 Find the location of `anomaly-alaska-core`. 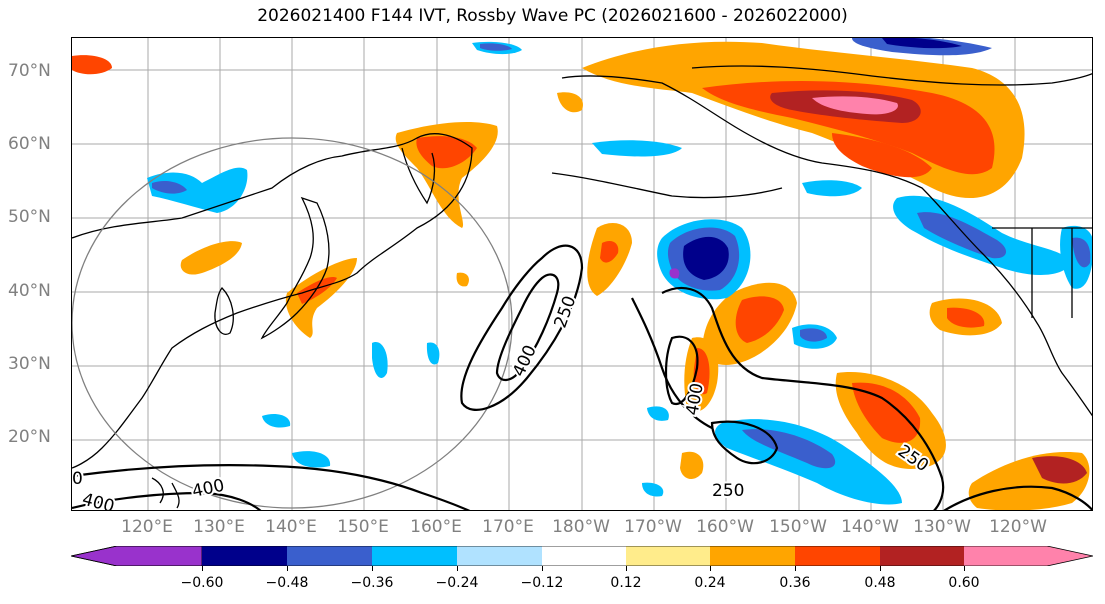

anomaly-alaska-core is located at coordinates (848, 128).